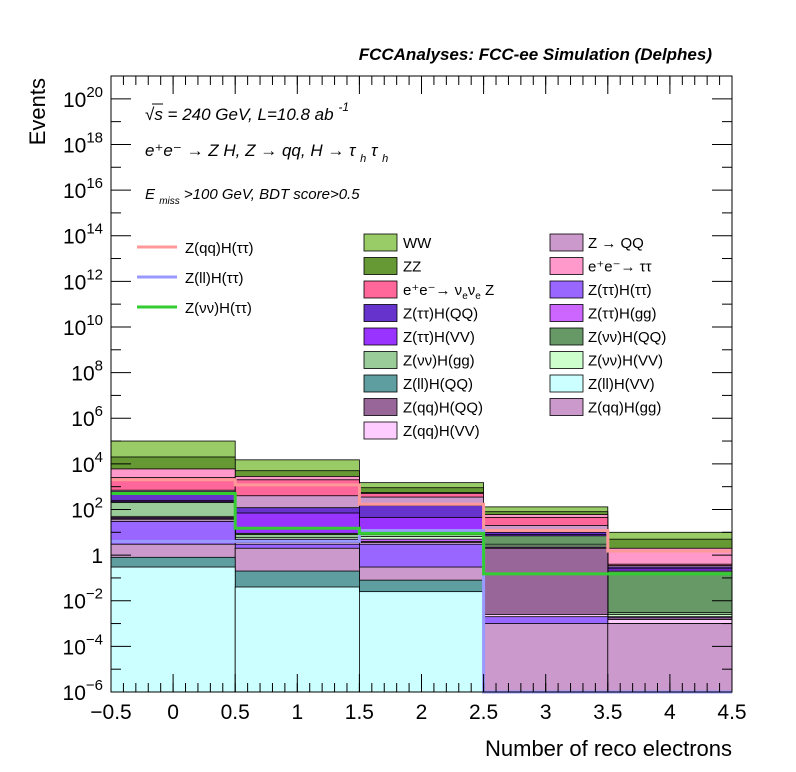  Describe the element at coordinates (483, 712) in the screenshot. I see `x-tick-label: 2.5` at that location.